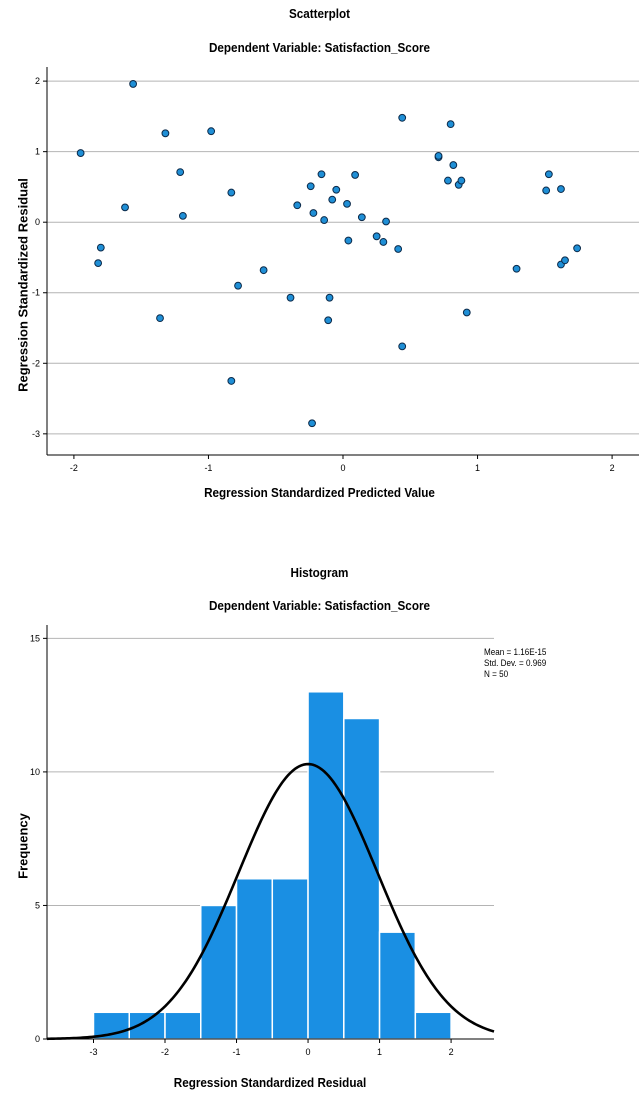 The height and width of the screenshot is (1094, 639). I want to click on histogram-n-label: N = 50, so click(496, 674).